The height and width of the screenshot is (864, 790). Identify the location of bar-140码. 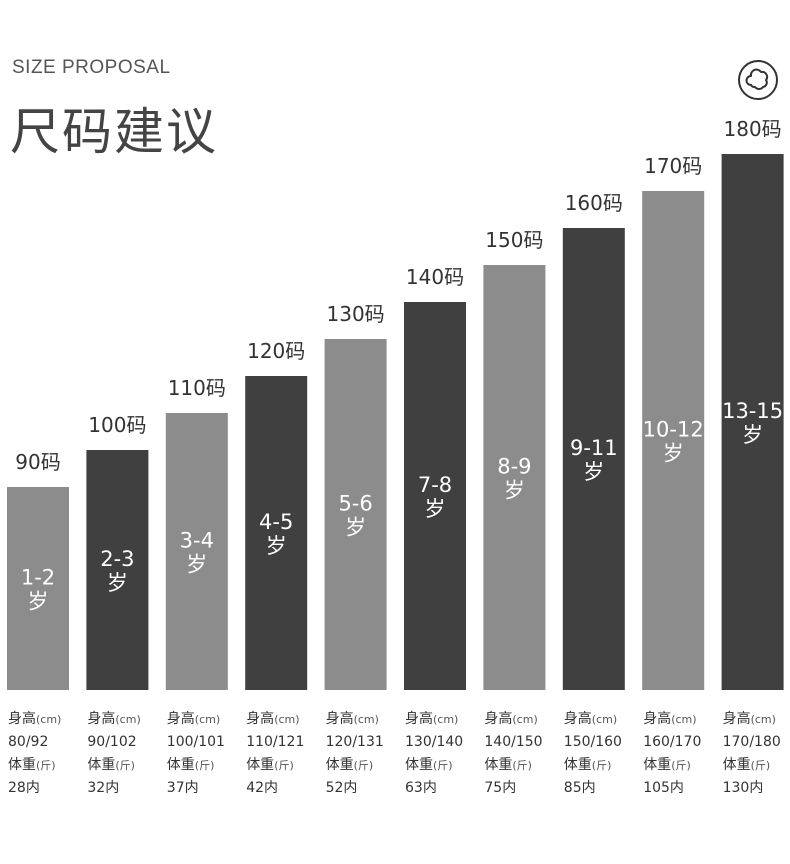
(435, 496).